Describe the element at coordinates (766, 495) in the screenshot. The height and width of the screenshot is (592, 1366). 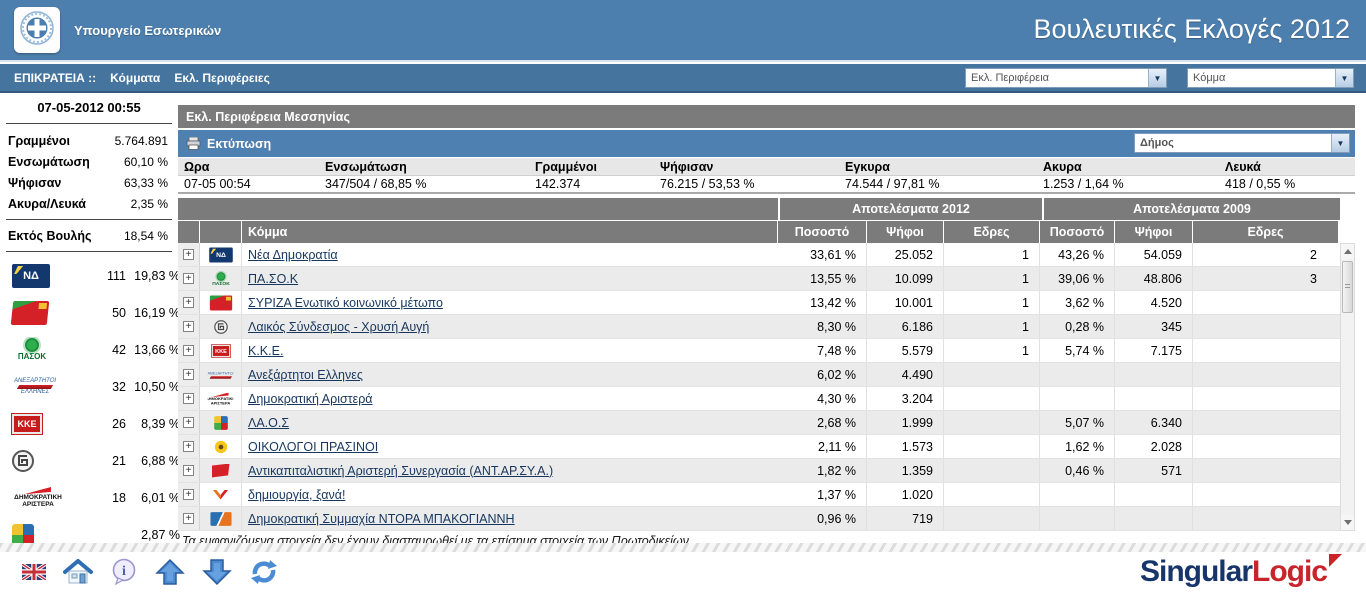
I see `table-row: + δημιουργία, ξανά! 1,37 % 1.020` at that location.